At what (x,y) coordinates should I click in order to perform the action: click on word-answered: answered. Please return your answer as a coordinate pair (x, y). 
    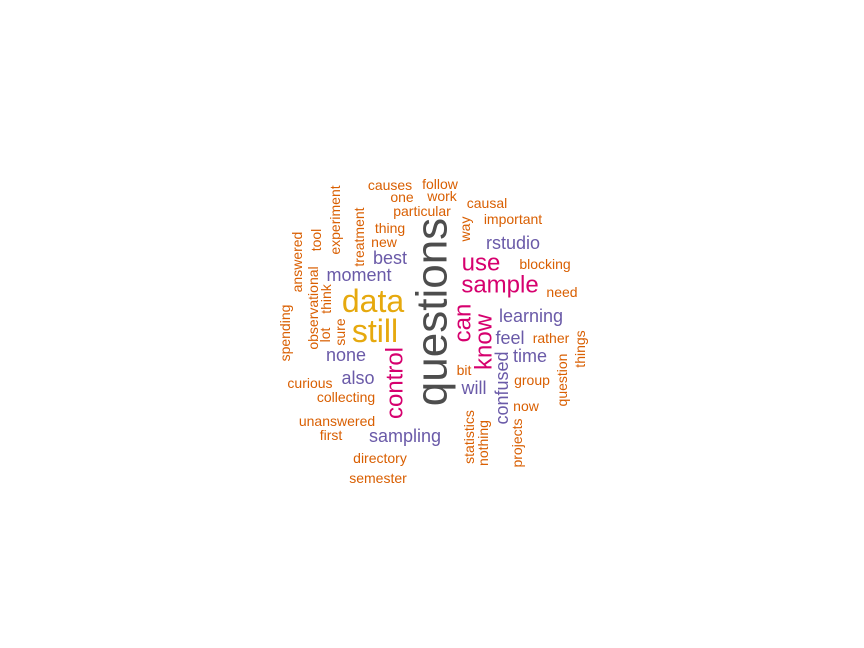
    Looking at the image, I should click on (297, 262).